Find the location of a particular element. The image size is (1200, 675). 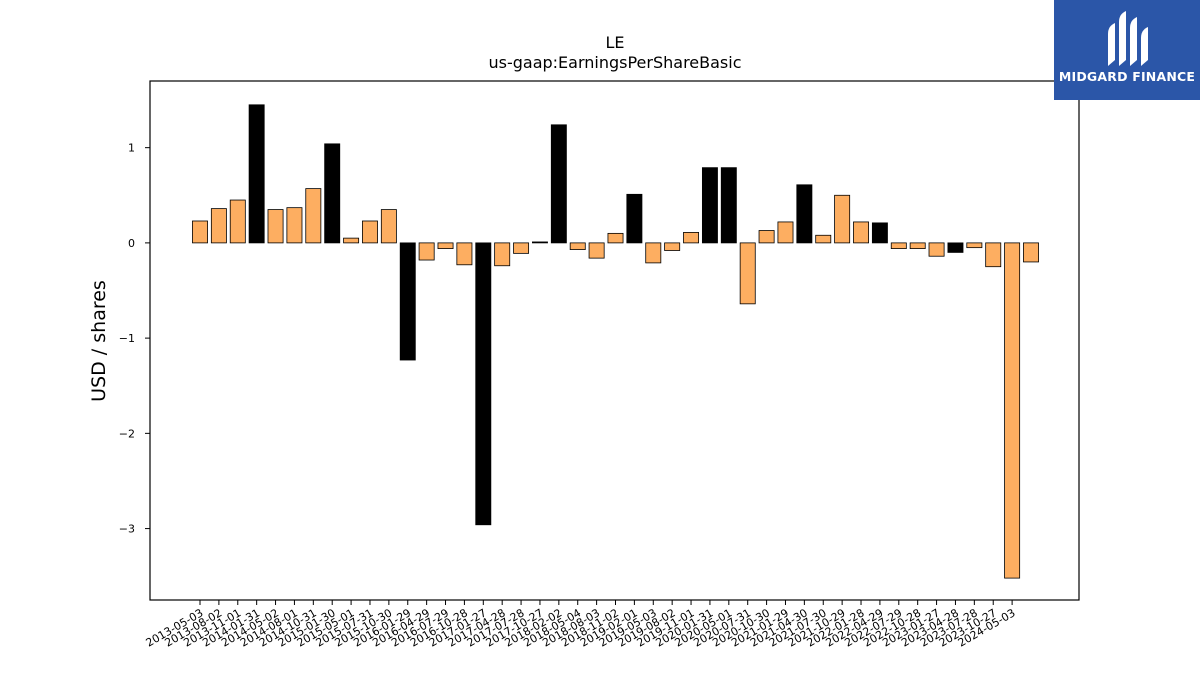

y-tick-label: −3 is located at coordinates (127, 529).